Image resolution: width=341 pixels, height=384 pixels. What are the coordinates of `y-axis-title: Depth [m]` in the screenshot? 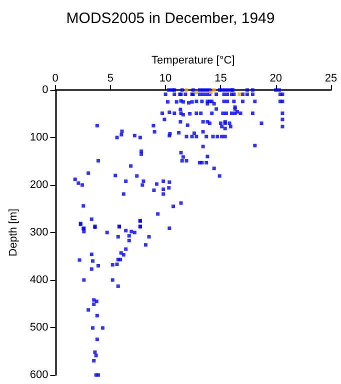 It's located at (14, 232).